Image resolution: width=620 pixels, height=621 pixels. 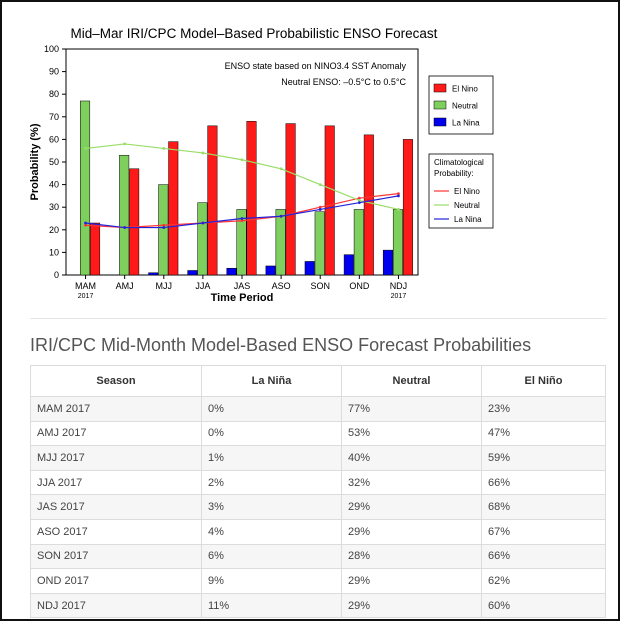 I want to click on y-tick-label: 30, so click(x=54, y=207).